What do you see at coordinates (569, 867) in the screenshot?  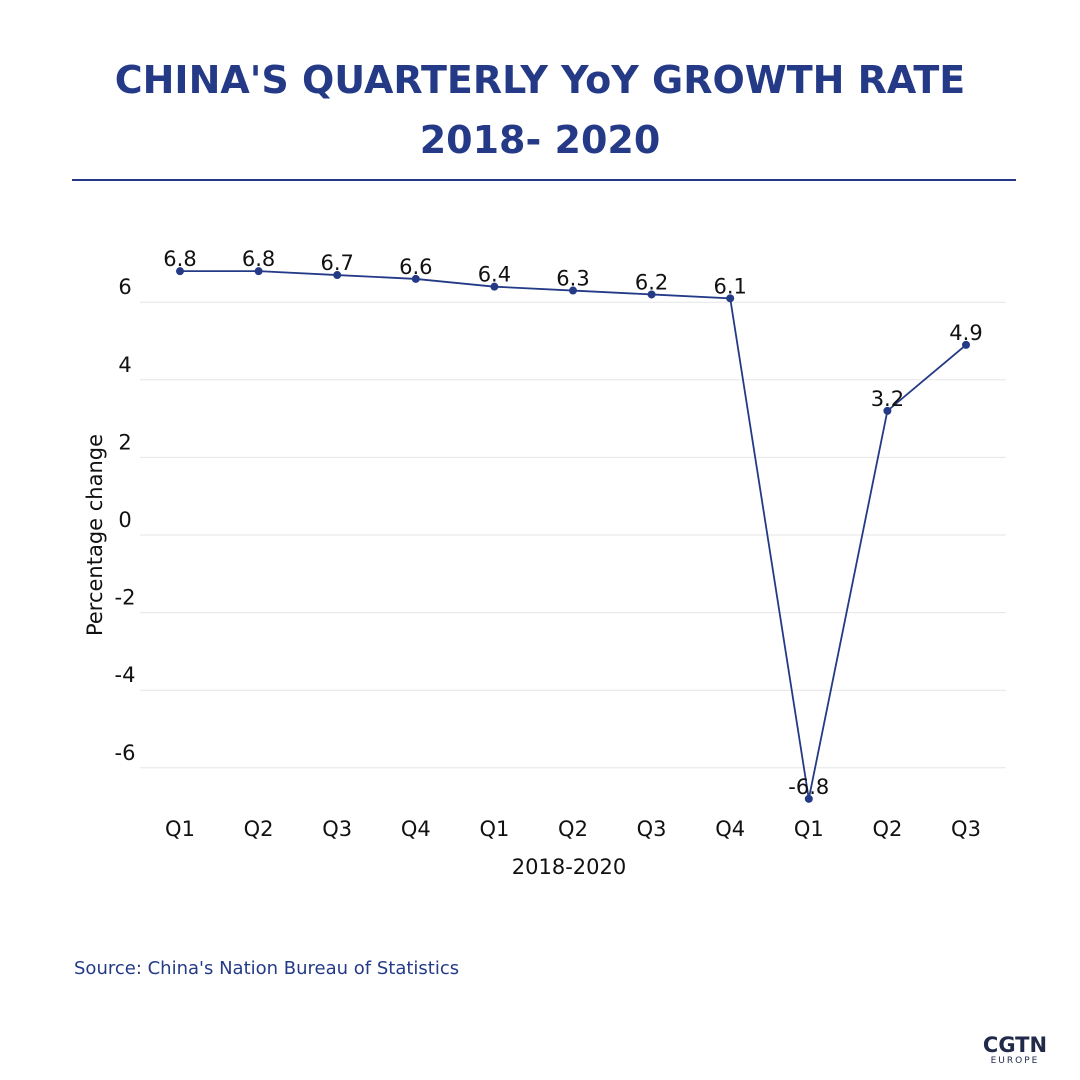 I see `x-axis-label: 2018-2020` at bounding box center [569, 867].